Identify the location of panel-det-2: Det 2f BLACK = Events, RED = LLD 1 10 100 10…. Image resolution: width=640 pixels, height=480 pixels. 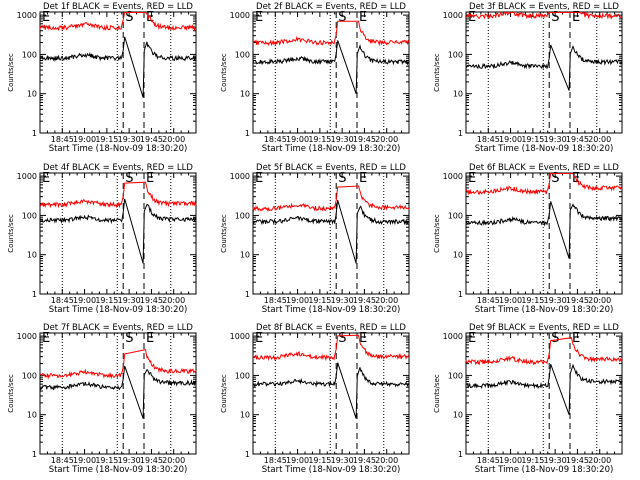
(315, 78).